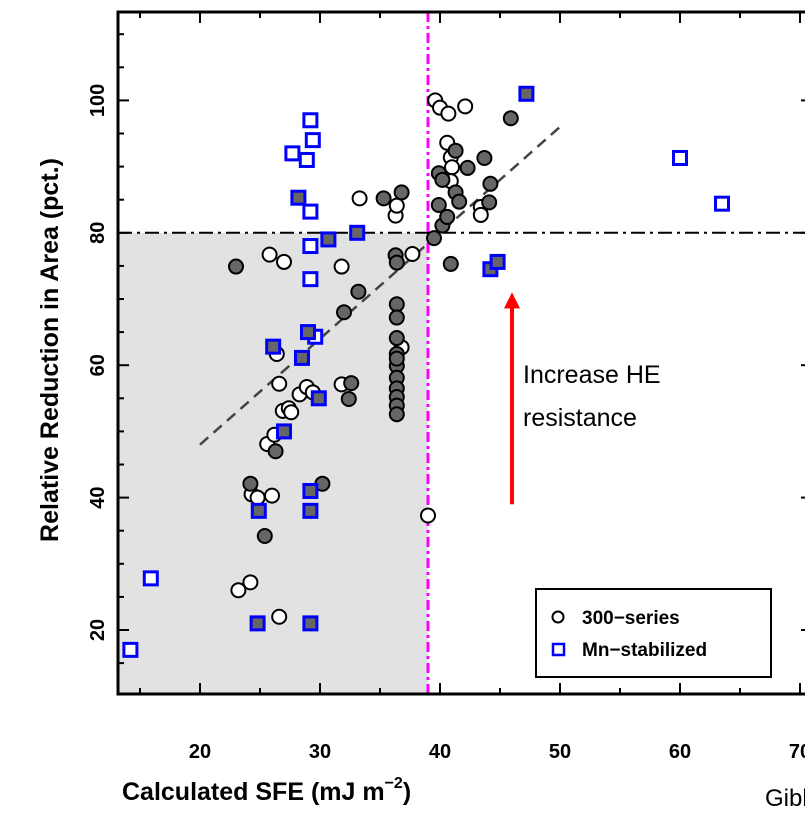 This screenshot has height=816, width=805. Describe the element at coordinates (785, 798) in the screenshot. I see `credit-text: Gibb` at that location.